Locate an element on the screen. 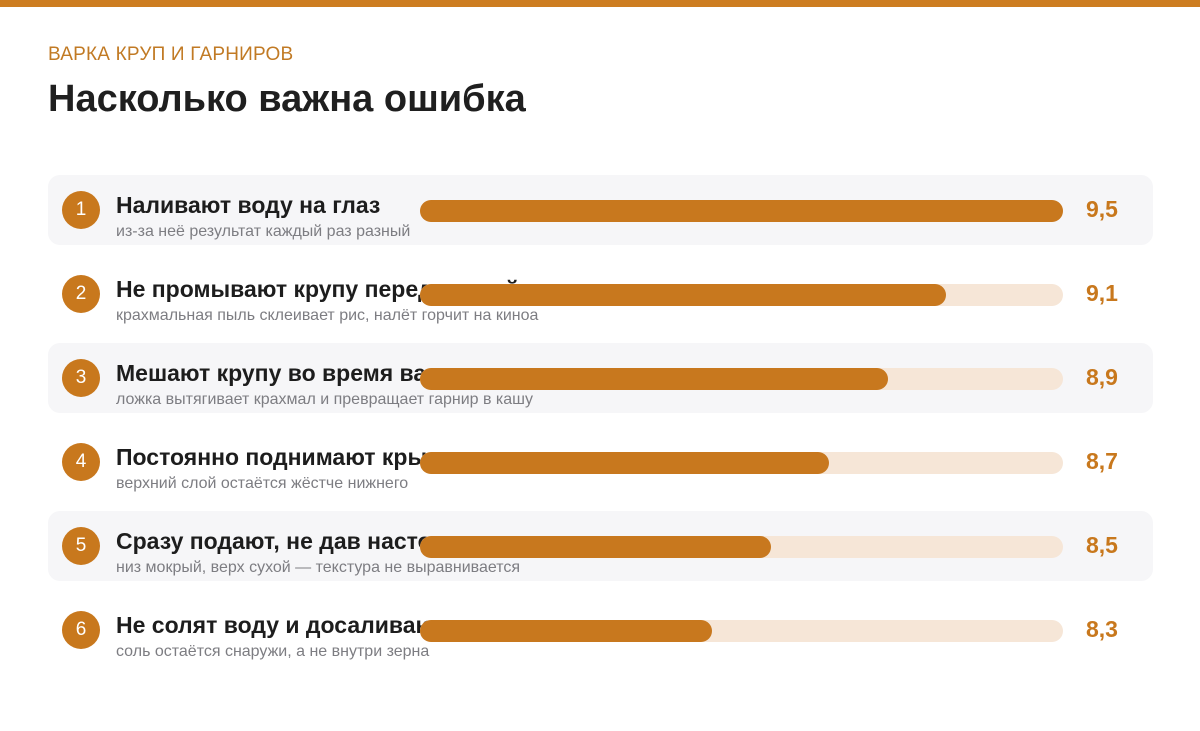 Image resolution: width=1200 pixels, height=731 pixels. value-label: 8,3 is located at coordinates (1102, 629).